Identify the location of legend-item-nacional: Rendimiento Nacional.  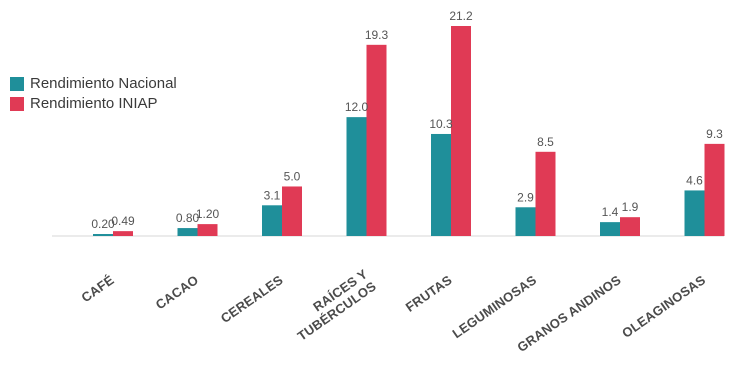
(93, 84).